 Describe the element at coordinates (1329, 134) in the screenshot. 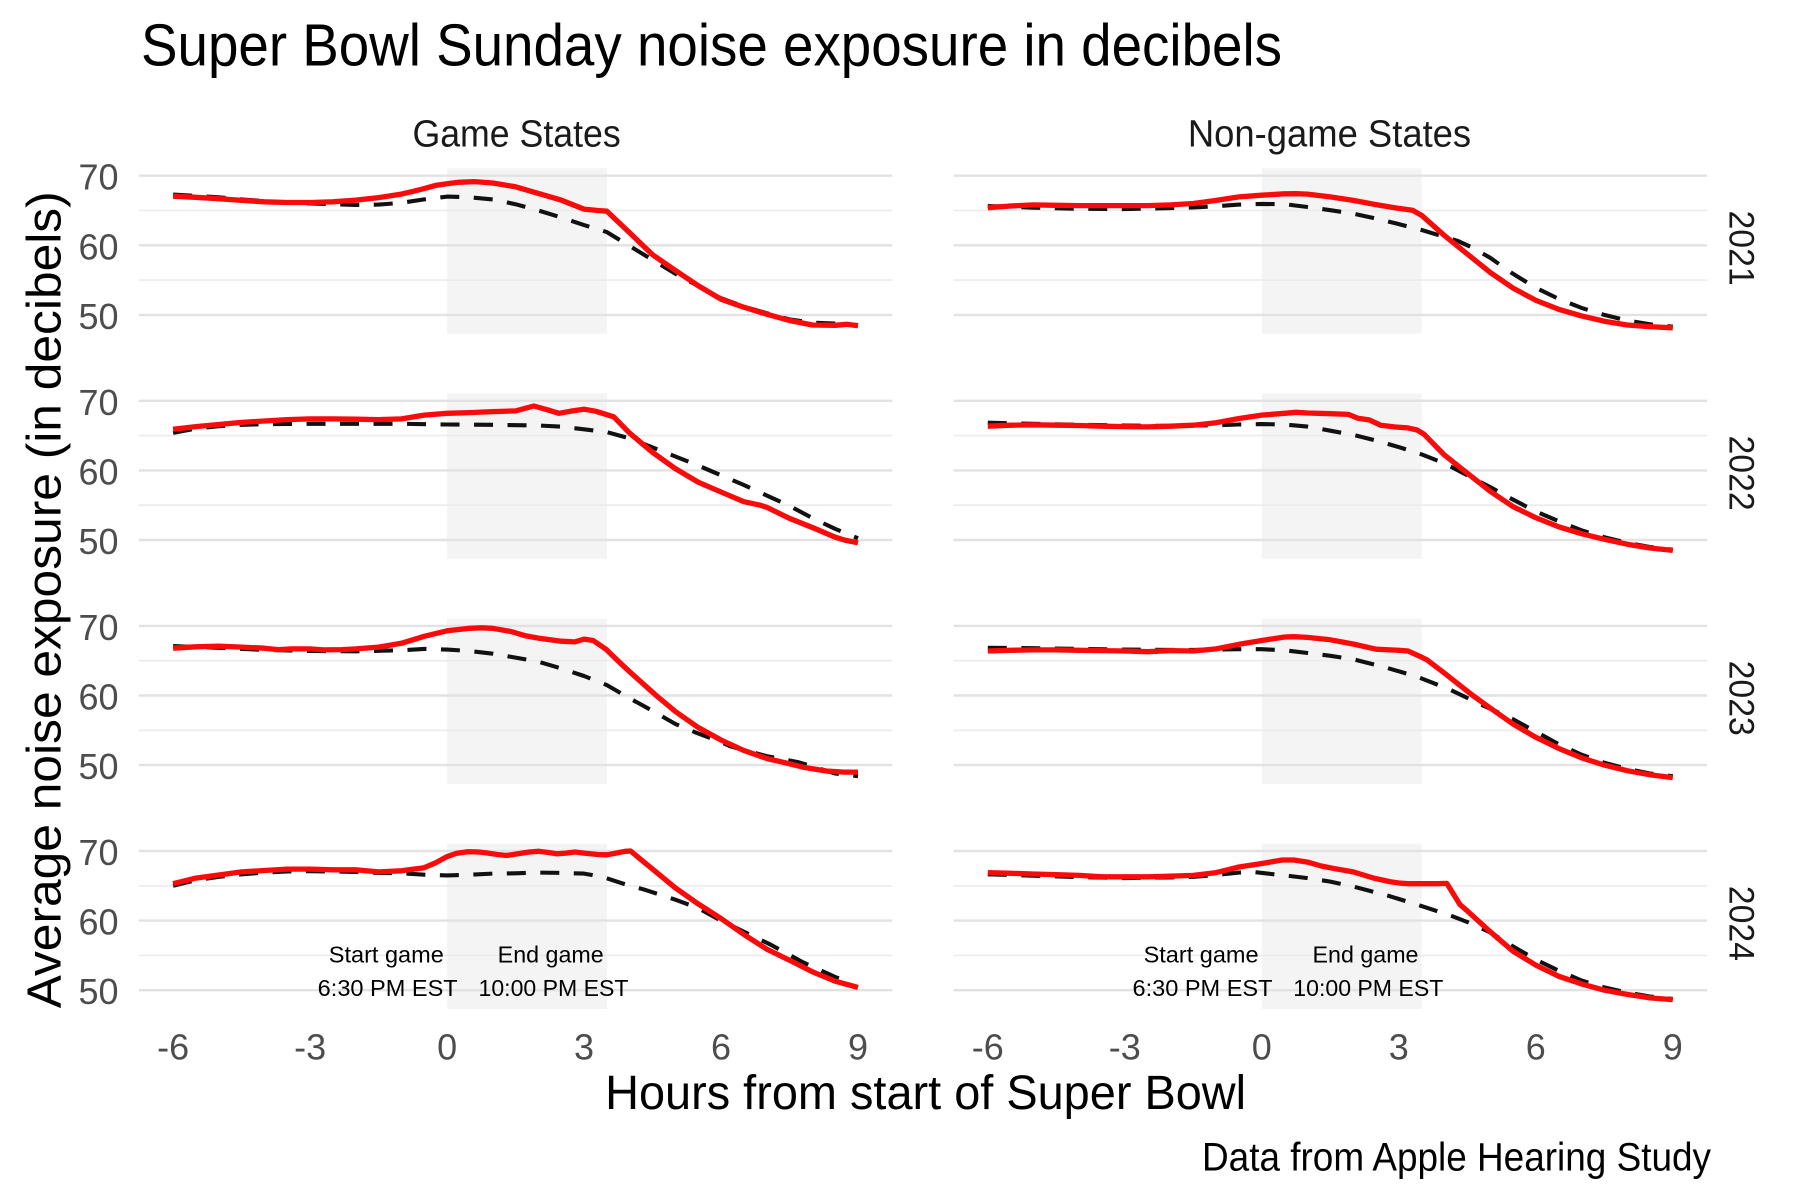

I see `svg-text: Non-game States` at that location.